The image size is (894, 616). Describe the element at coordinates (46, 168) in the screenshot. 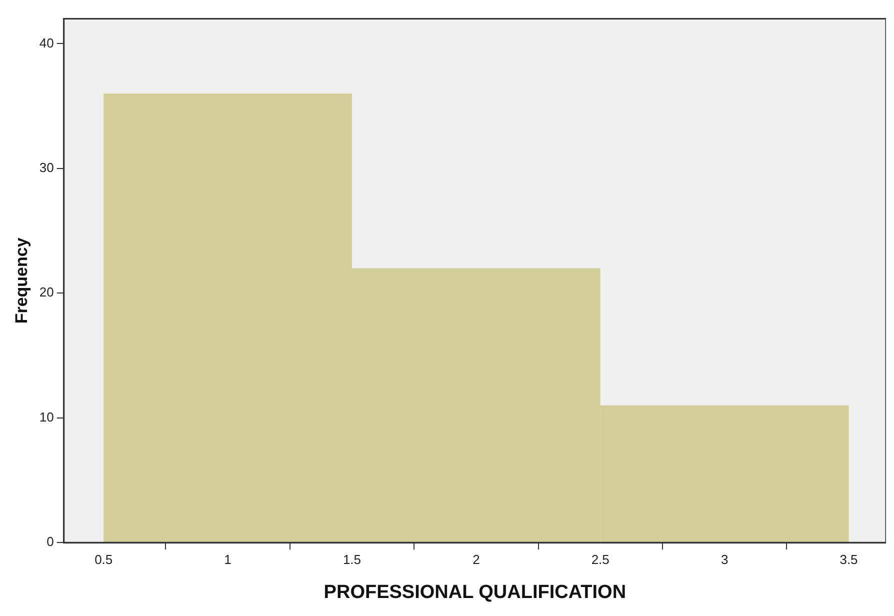

I see `y-tick-label: 30` at that location.